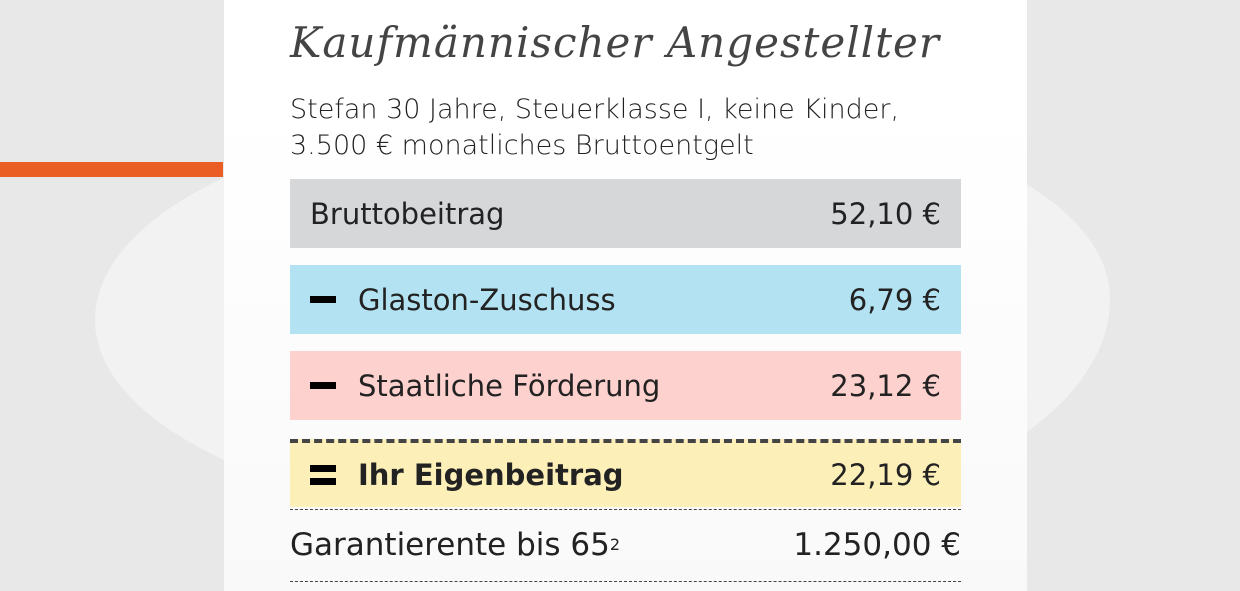 This screenshot has height=591, width=1240. I want to click on subtitle-line: 3.500 € monatliches Bruttoentgelt, so click(522, 145).